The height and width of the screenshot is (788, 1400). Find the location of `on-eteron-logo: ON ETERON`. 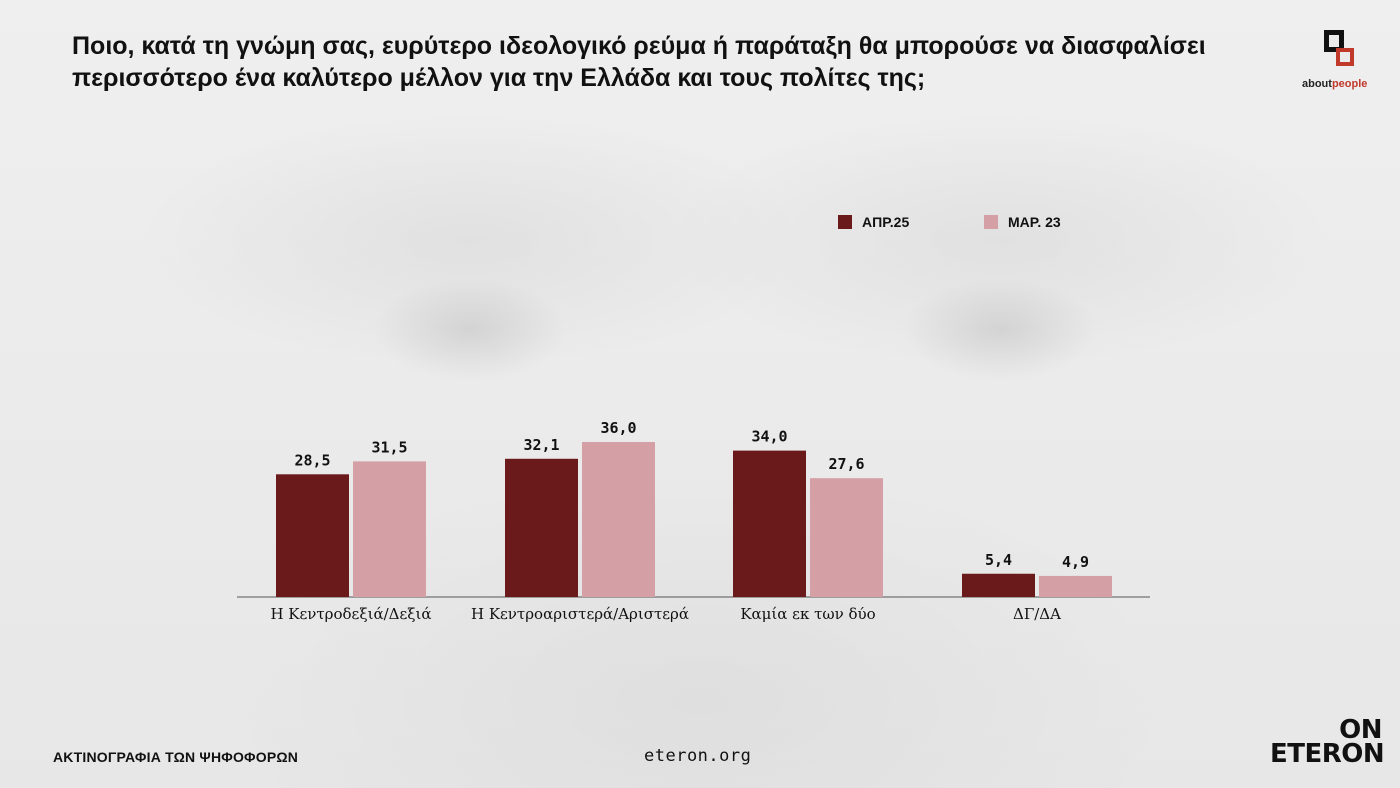

on-eteron-logo: ON ETERON is located at coordinates (1327, 742).